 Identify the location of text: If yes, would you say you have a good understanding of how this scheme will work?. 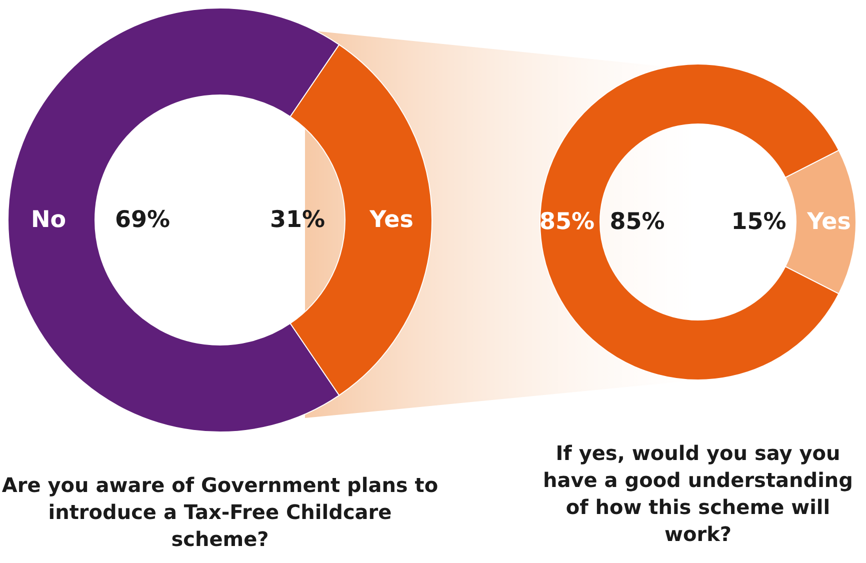
(698, 494).